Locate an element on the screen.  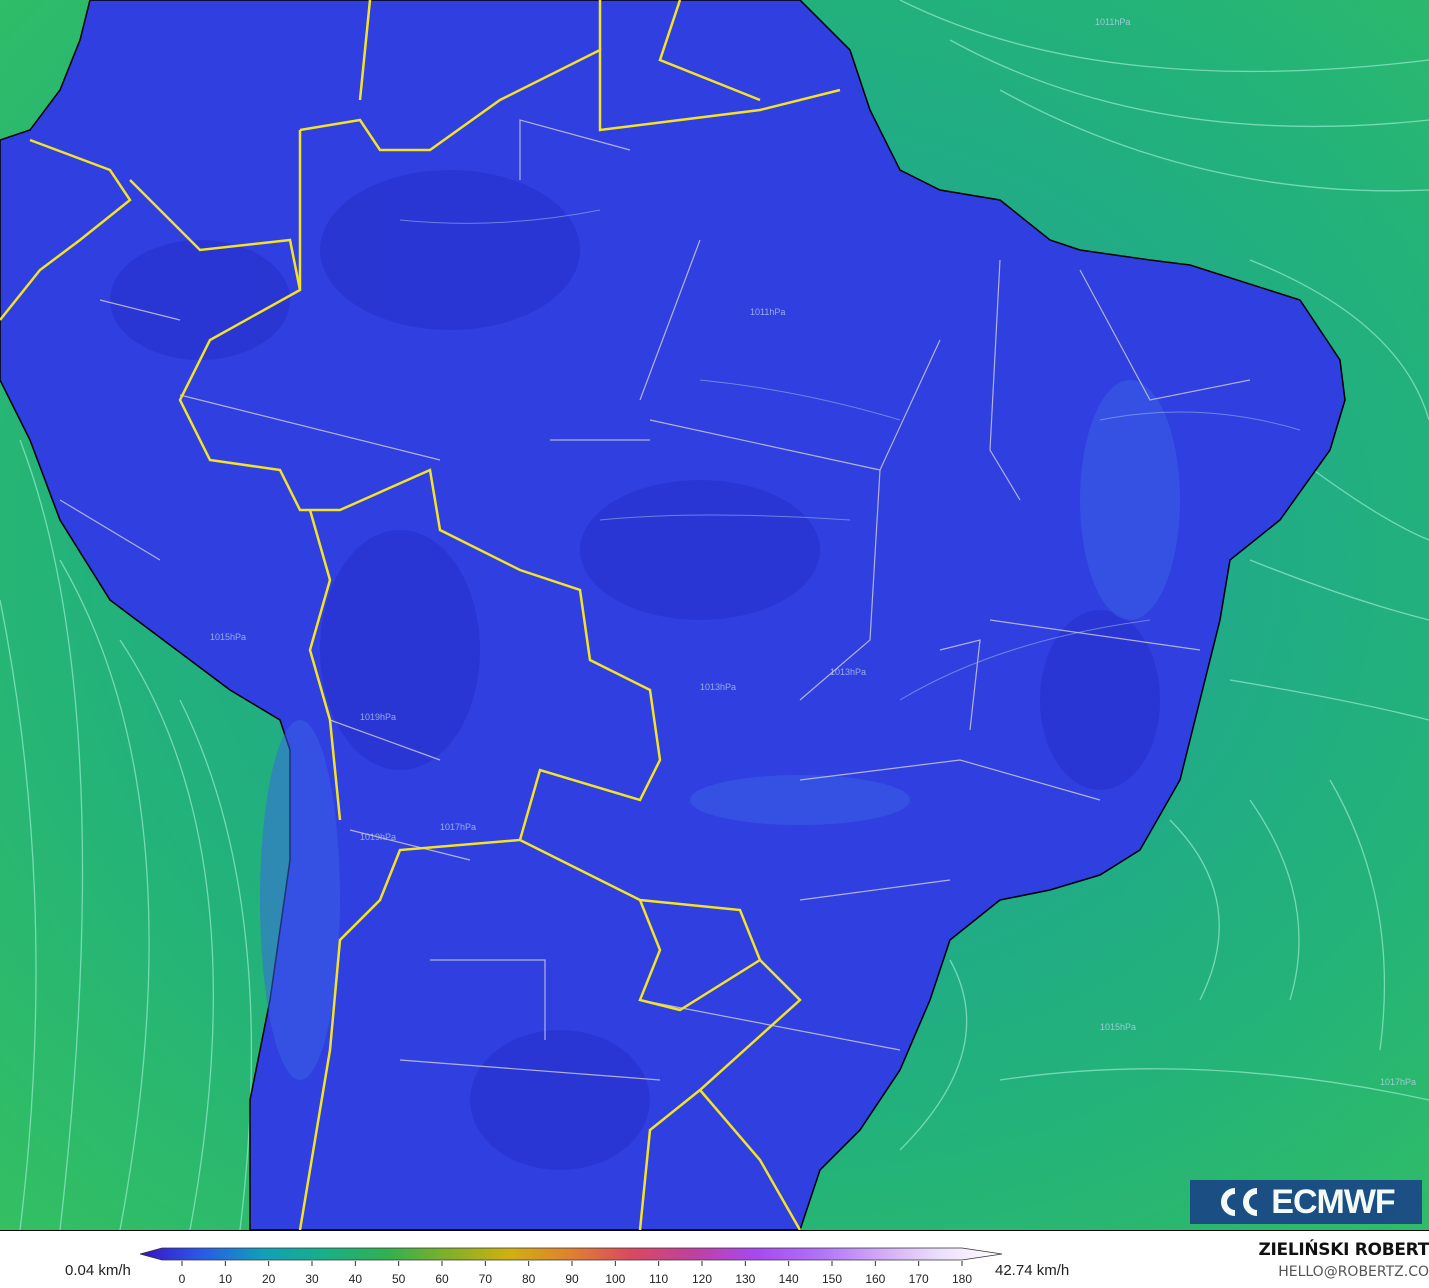
ecmwf-logo: ECMWF is located at coordinates (1306, 1202).